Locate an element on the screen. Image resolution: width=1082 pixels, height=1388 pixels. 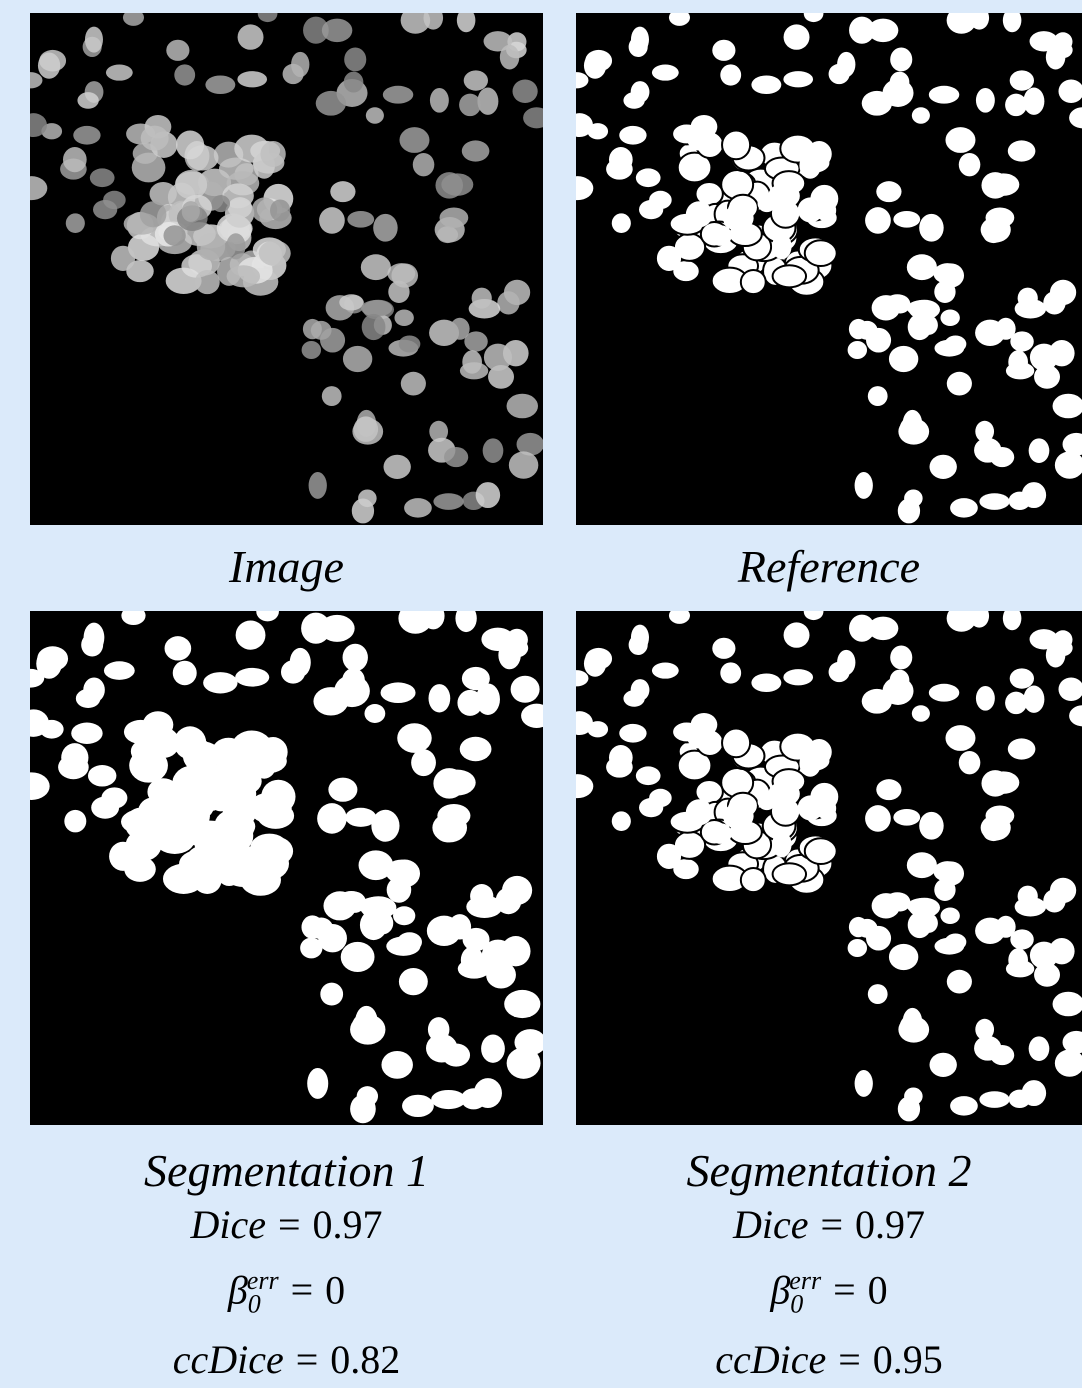
metric: ccDice = 0.95 is located at coordinates (829, 1360).